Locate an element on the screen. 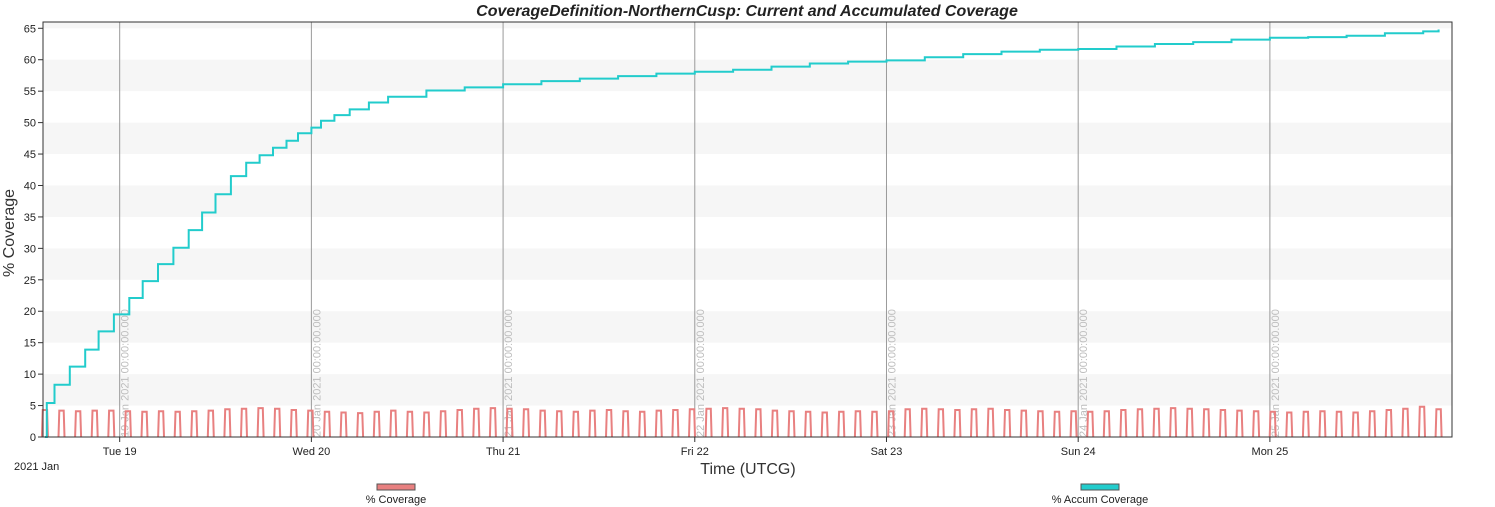 Image resolution: width=1495 pixels, height=507 pixels. y-tick-label: 35 is located at coordinates (30, 218).